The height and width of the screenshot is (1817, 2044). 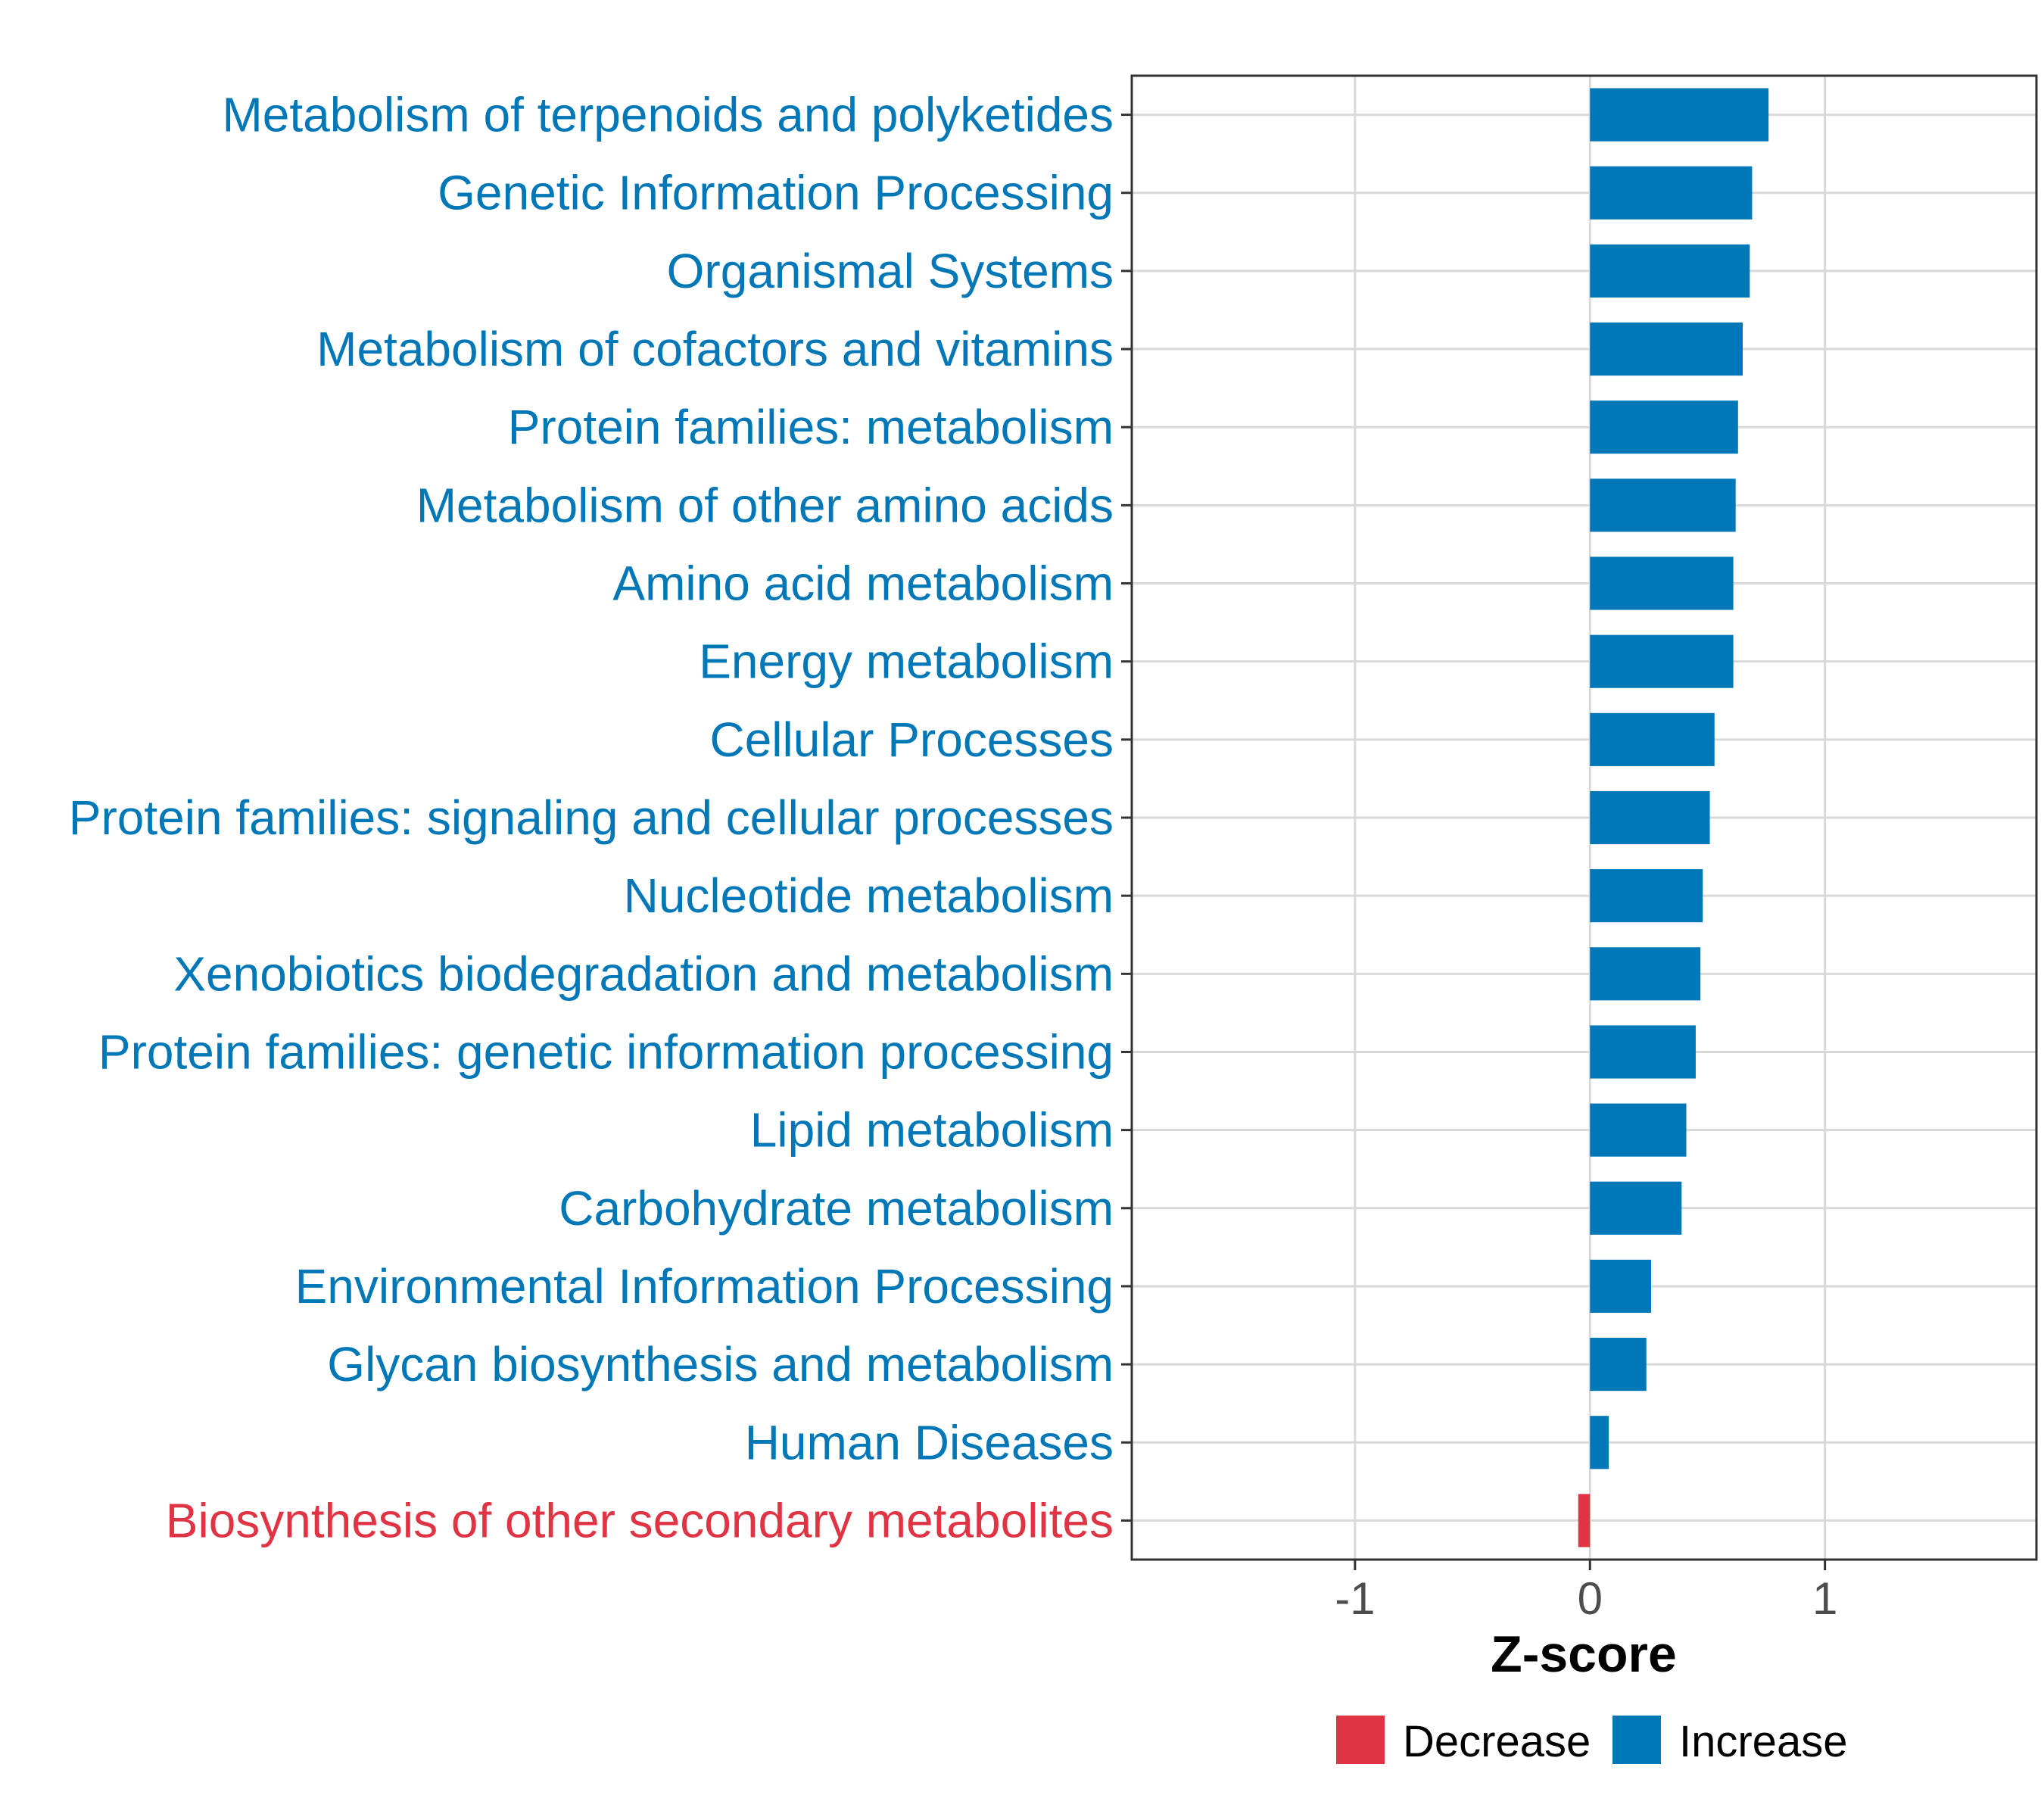 I want to click on category-label: Energy metabolism, so click(x=907, y=661).